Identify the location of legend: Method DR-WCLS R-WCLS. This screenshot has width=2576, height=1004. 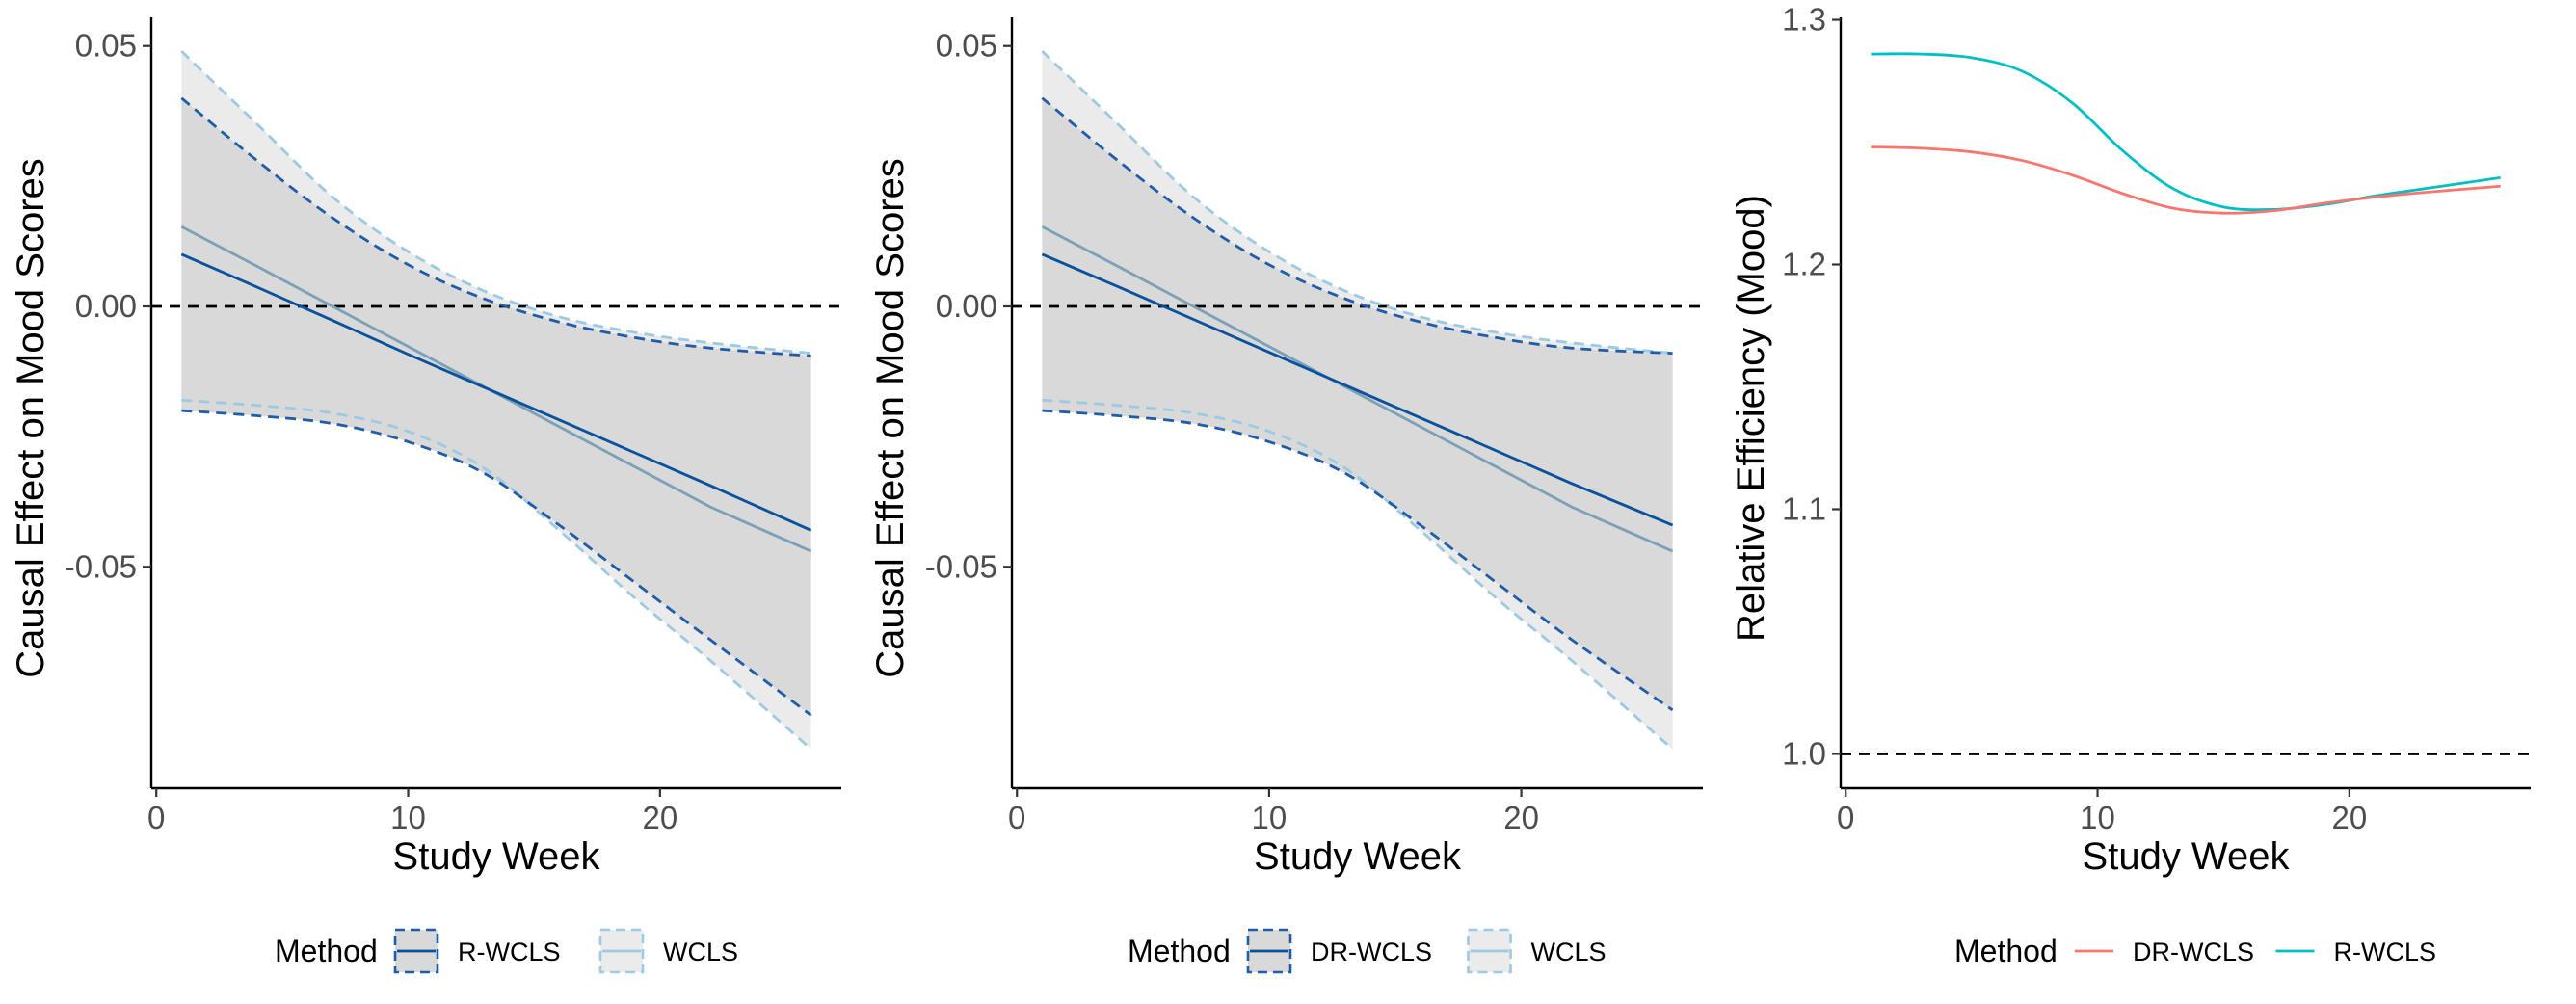
(2195, 951).